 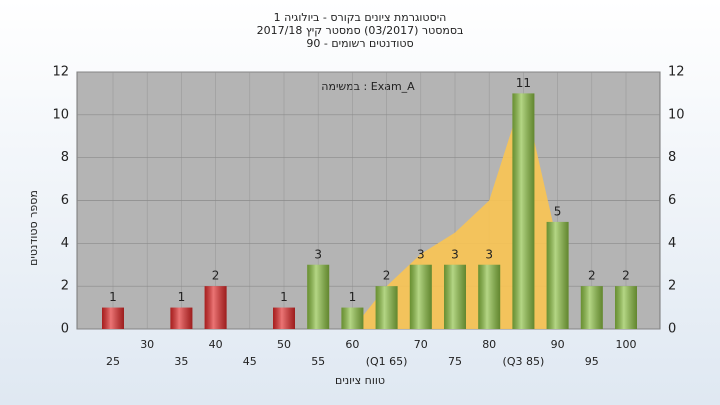 I want to click on x-tick-label: (Q1 65), so click(x=387, y=361).